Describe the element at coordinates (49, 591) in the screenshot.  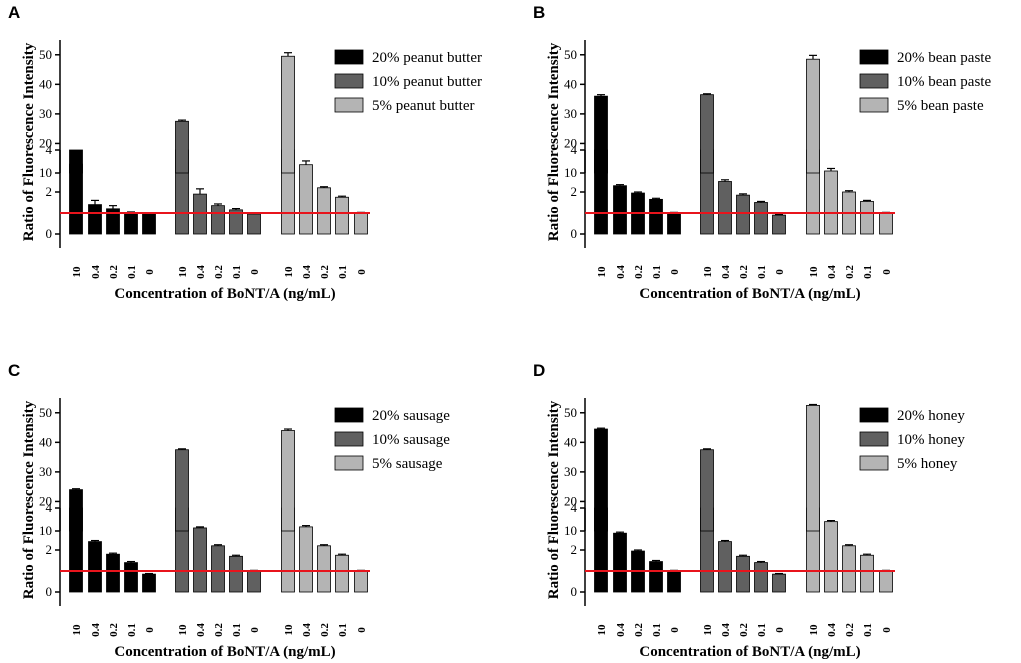
I see `y-tick-label: 0` at that location.